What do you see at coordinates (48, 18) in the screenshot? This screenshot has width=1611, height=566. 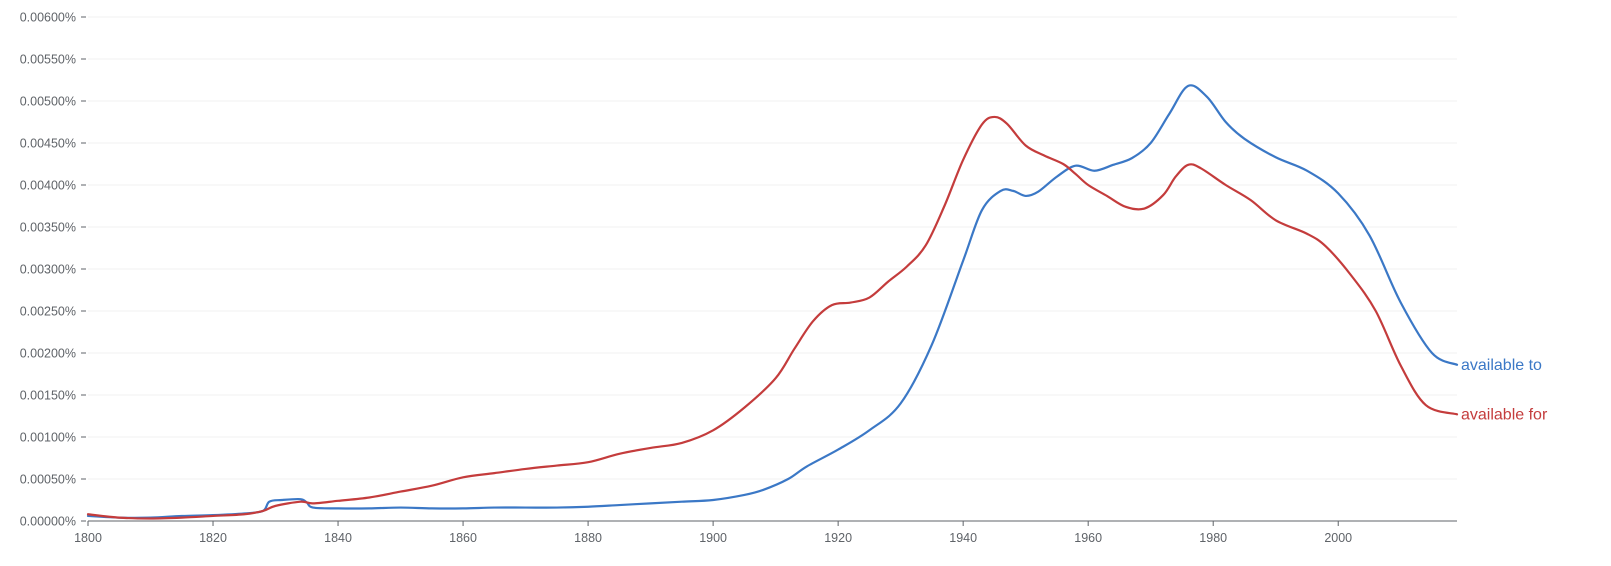 I see `y-tick-label: 0.00600%` at bounding box center [48, 18].